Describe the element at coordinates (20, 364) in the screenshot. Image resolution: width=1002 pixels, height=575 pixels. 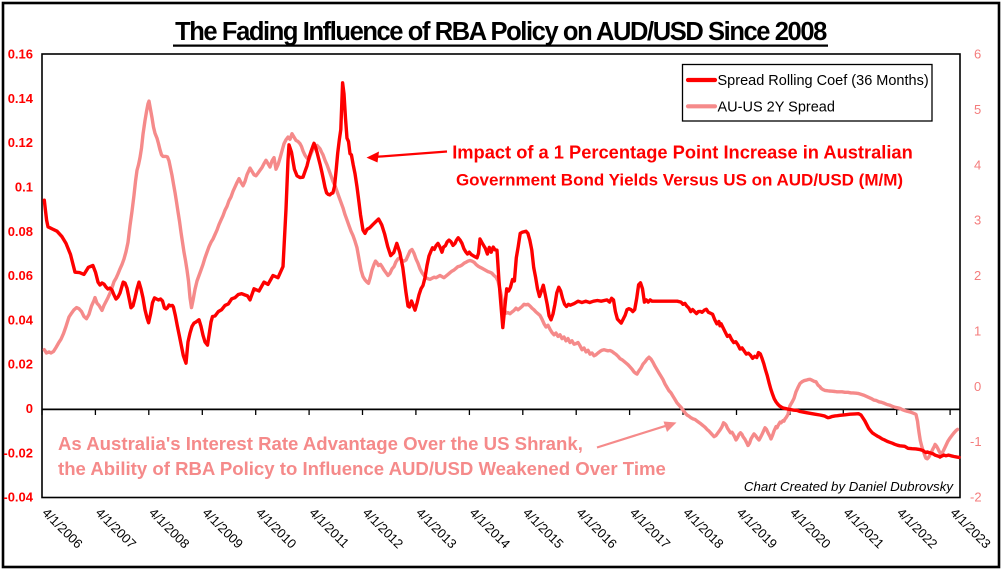
I see `svg-text: 0.02` at that location.